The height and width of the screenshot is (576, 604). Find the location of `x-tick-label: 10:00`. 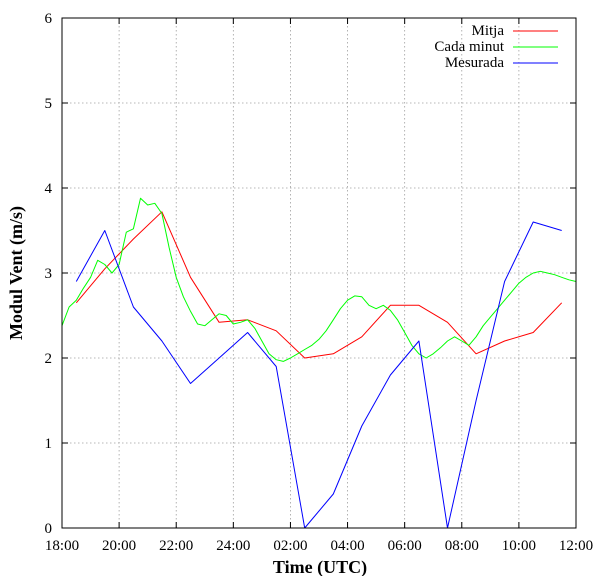

x-tick-label: 10:00 is located at coordinates (519, 546).